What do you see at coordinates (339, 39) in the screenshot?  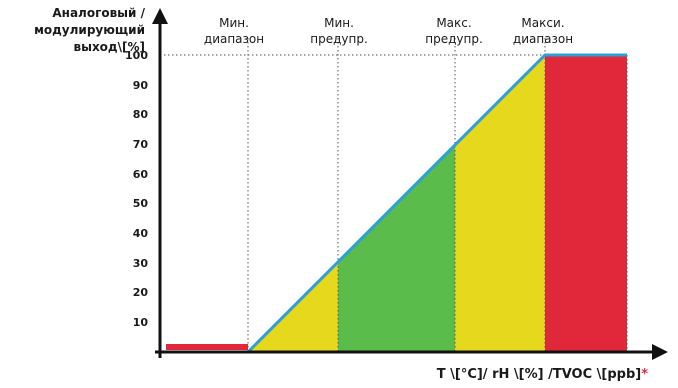 I see `zone-label-min-warning-2: предупр.` at bounding box center [339, 39].